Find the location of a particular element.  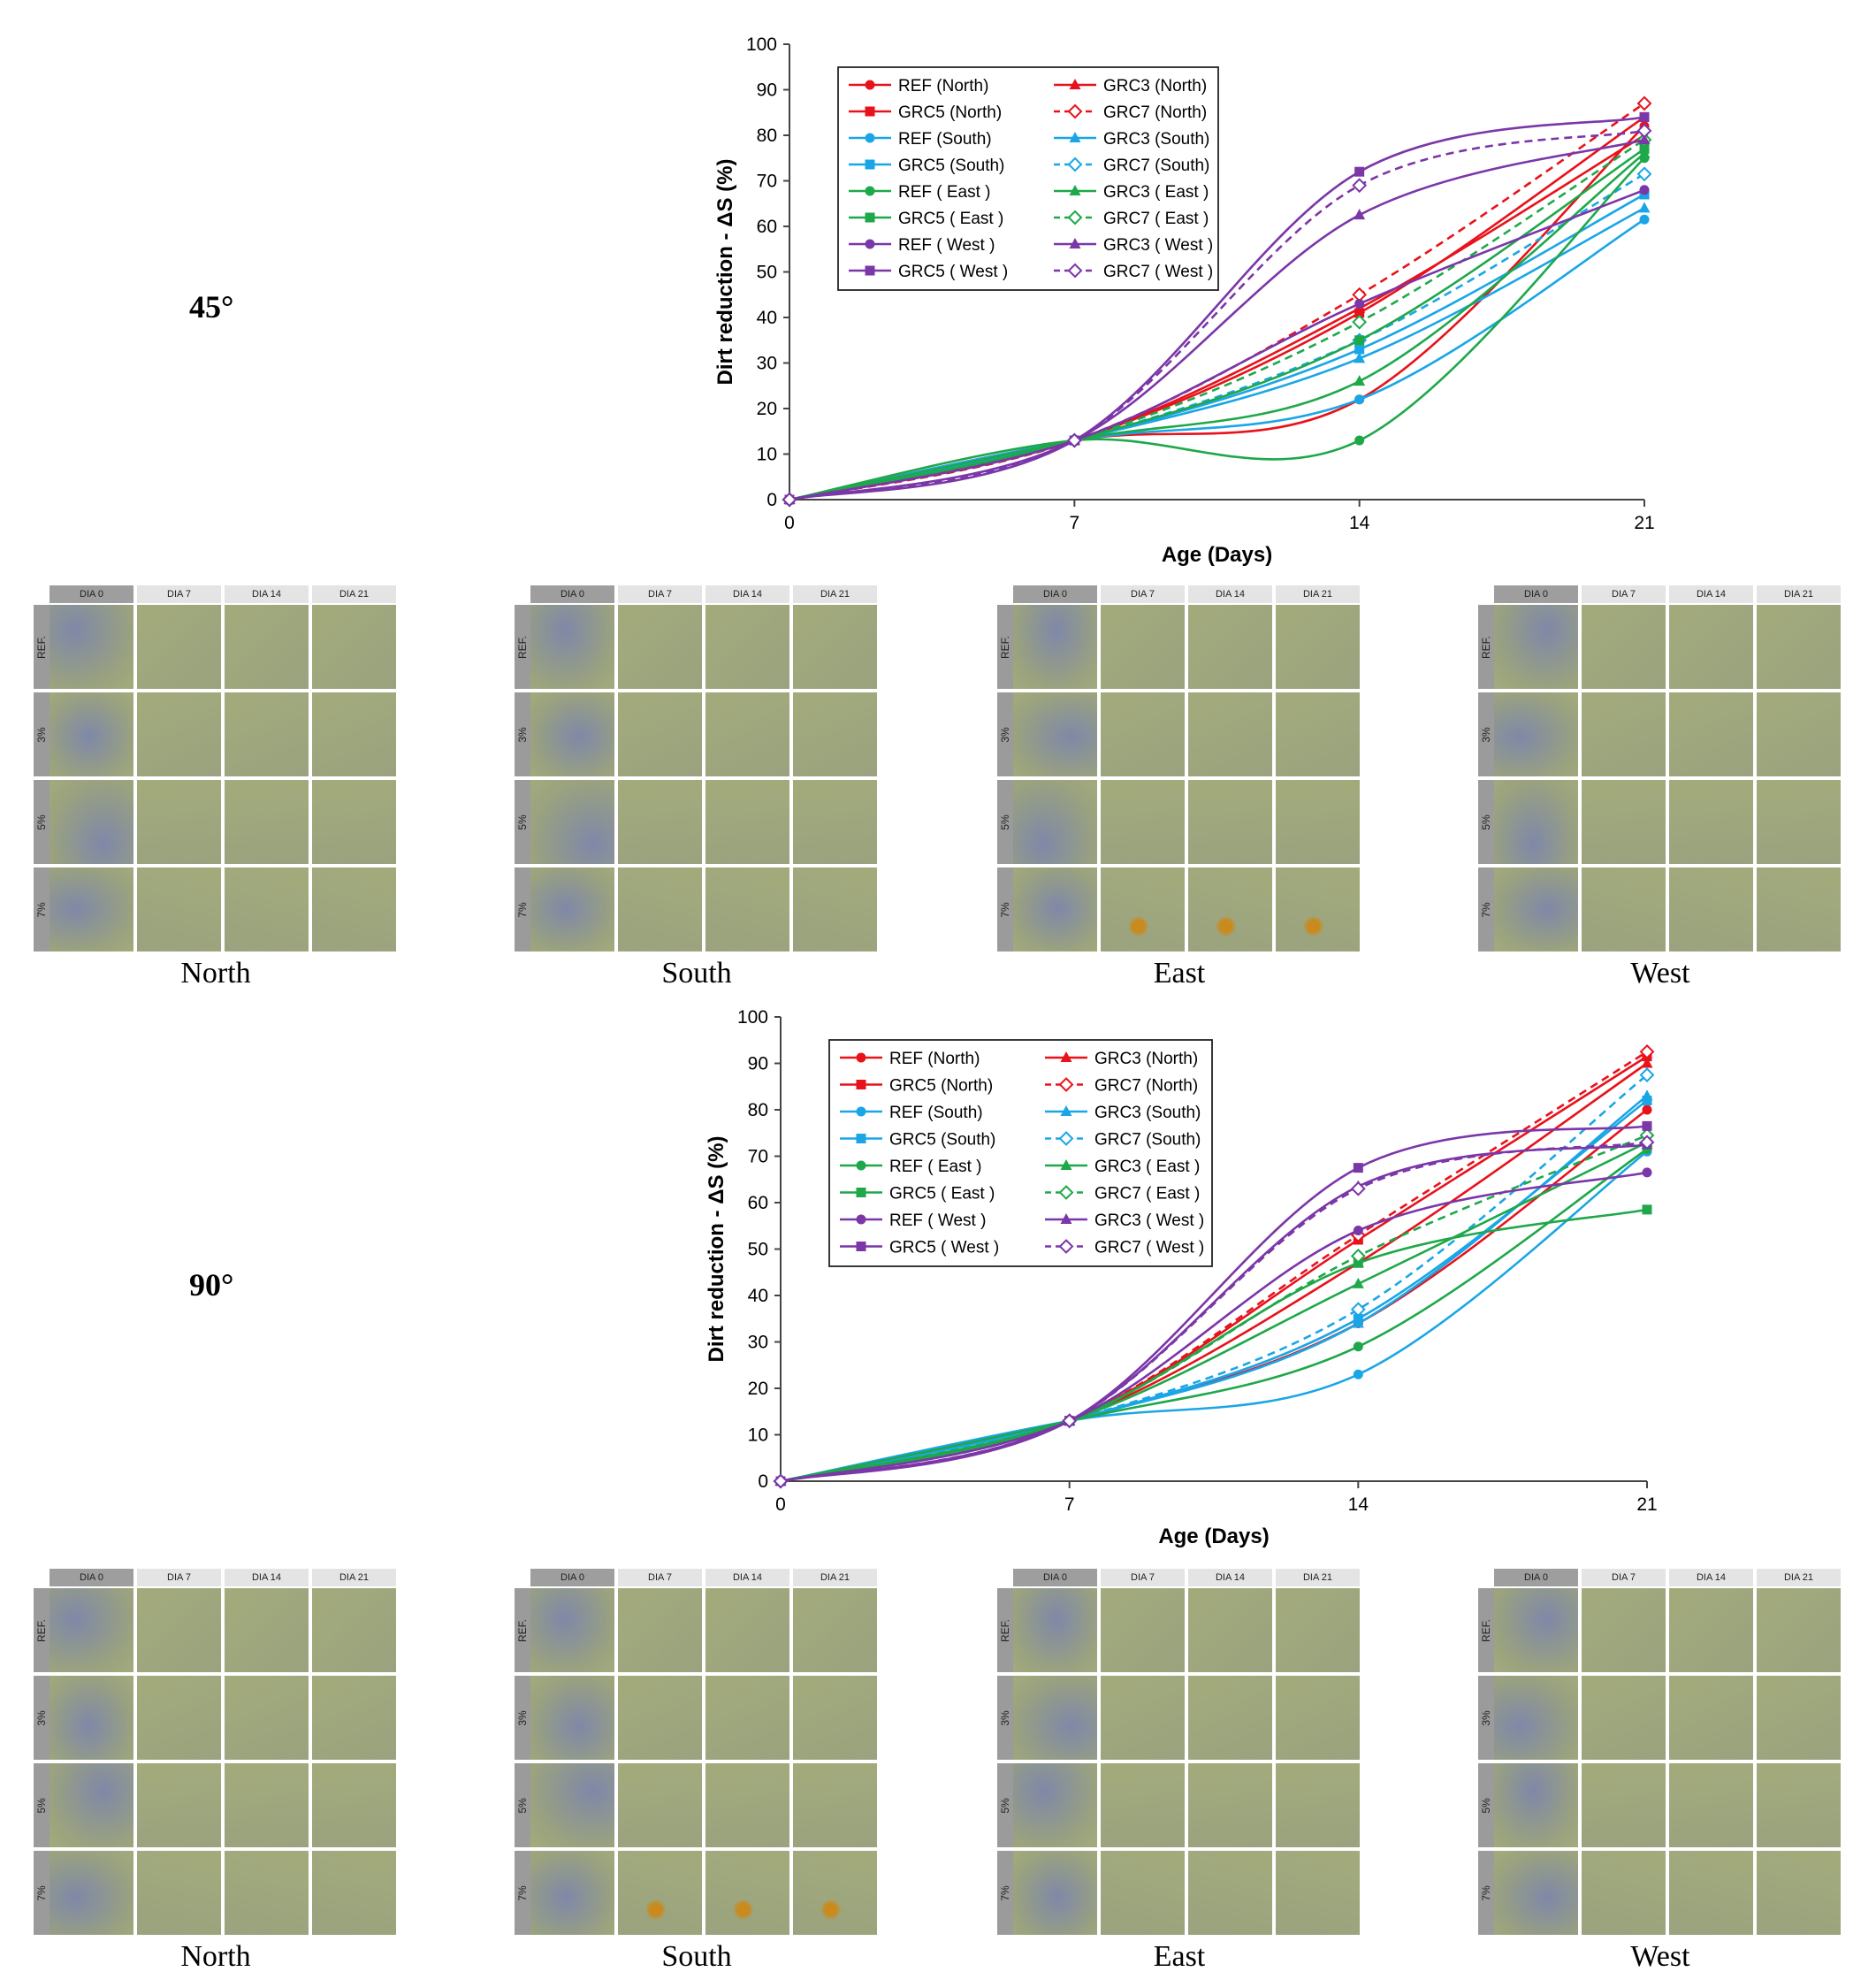

legend-entry: GRC3 (South) is located at coordinates (1147, 1113).